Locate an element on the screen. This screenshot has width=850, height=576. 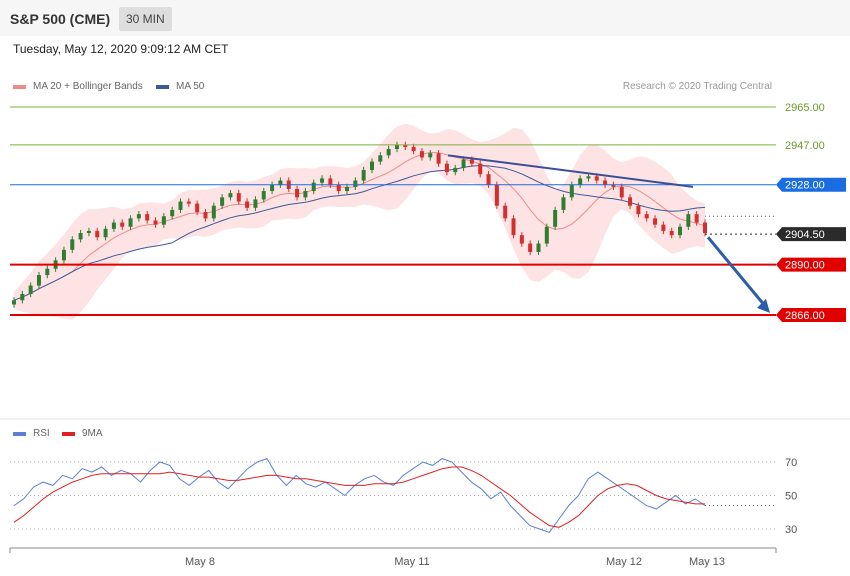
legend-ma50: MA 50 is located at coordinates (180, 86).